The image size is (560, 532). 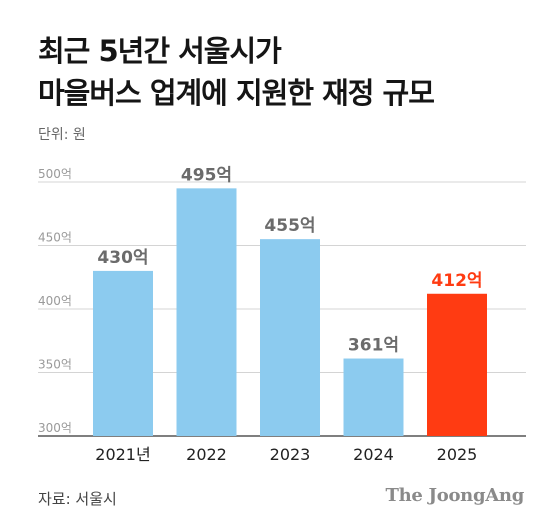 What do you see at coordinates (206, 175) in the screenshot?
I see `data-label: 495억` at bounding box center [206, 175].